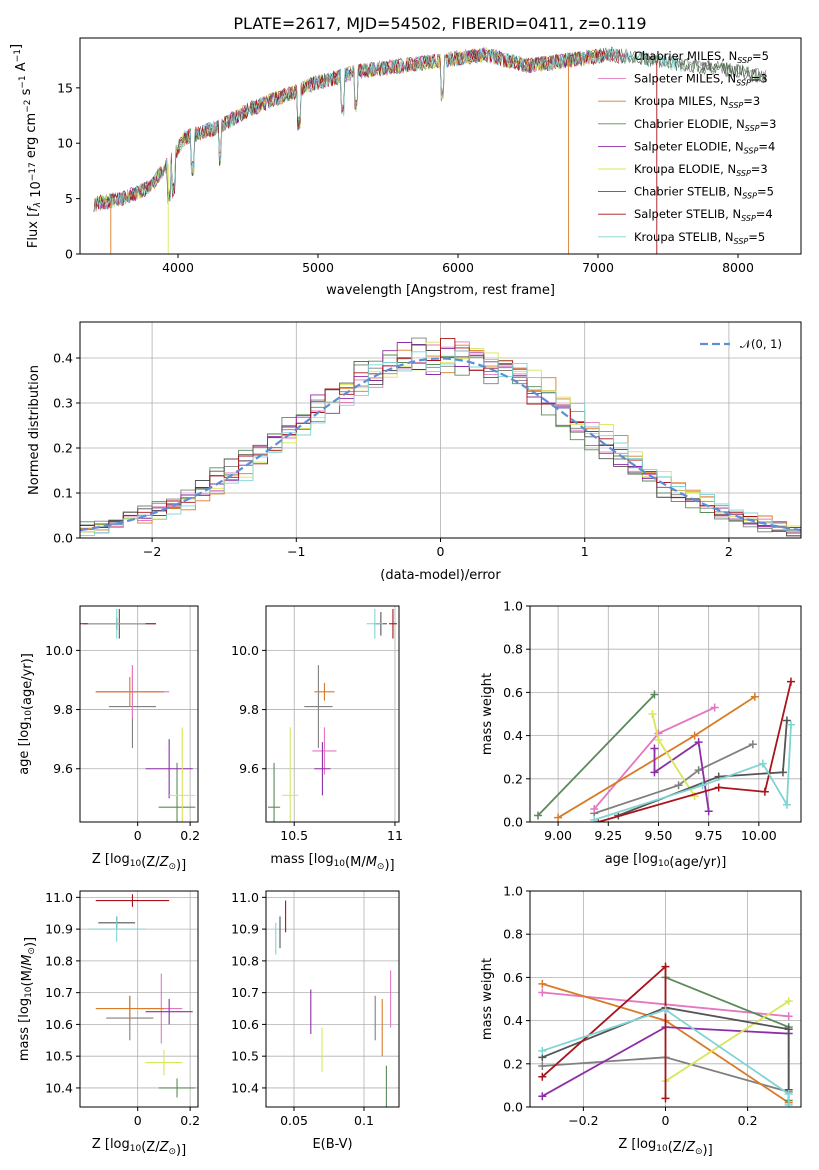 The height and width of the screenshot is (1170, 819). Describe the element at coordinates (598, 267) in the screenshot. I see `x-tick-label: 7000` at that location.